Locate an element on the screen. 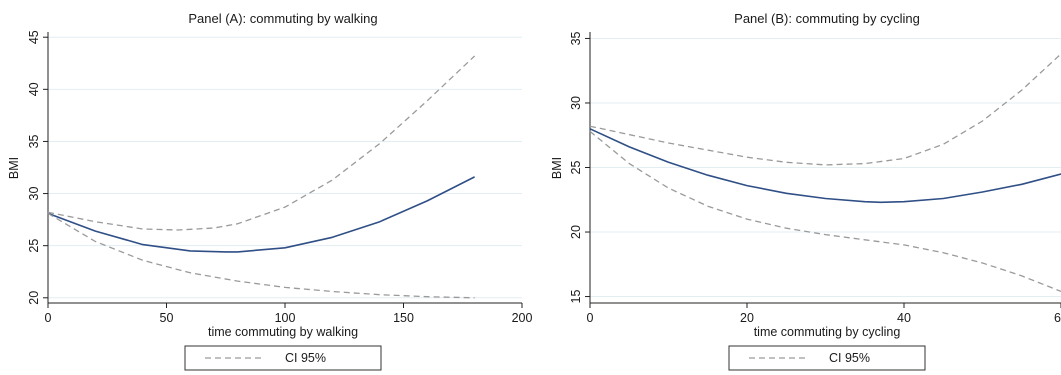 This screenshot has width=1061, height=375. panel-a-x-tick-label: 200 is located at coordinates (522, 318).